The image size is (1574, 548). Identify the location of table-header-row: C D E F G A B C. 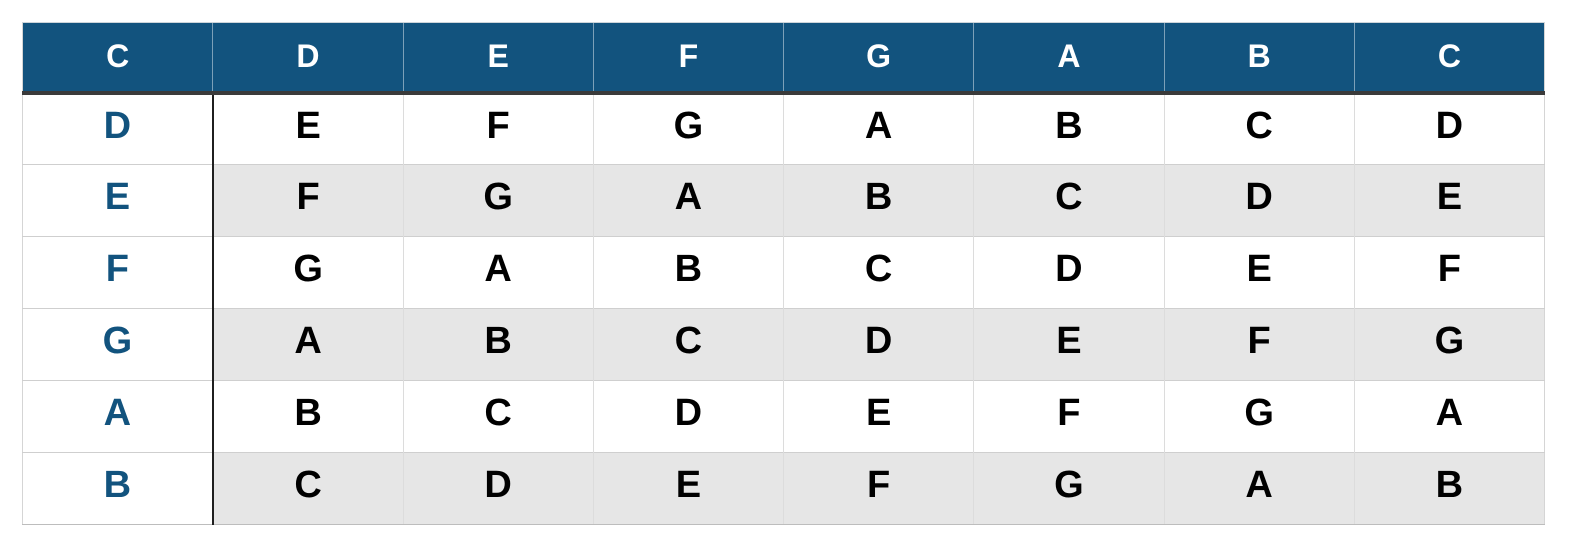
(783, 58).